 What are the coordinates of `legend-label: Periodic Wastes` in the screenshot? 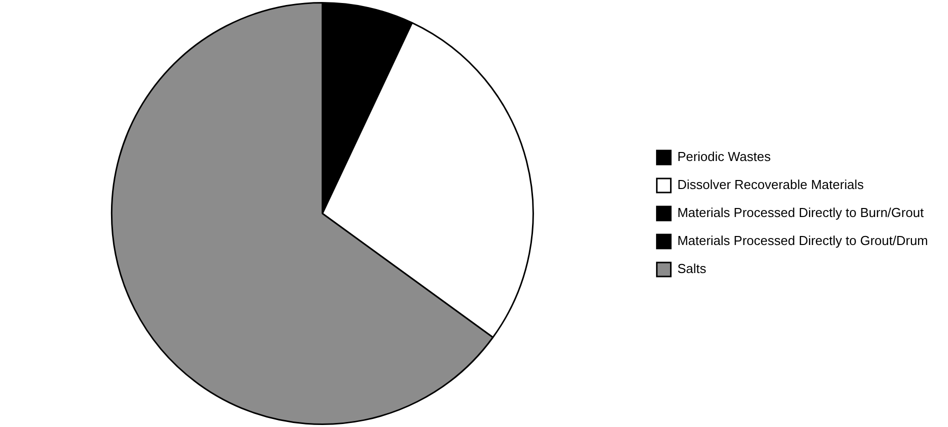 It's located at (724, 156).